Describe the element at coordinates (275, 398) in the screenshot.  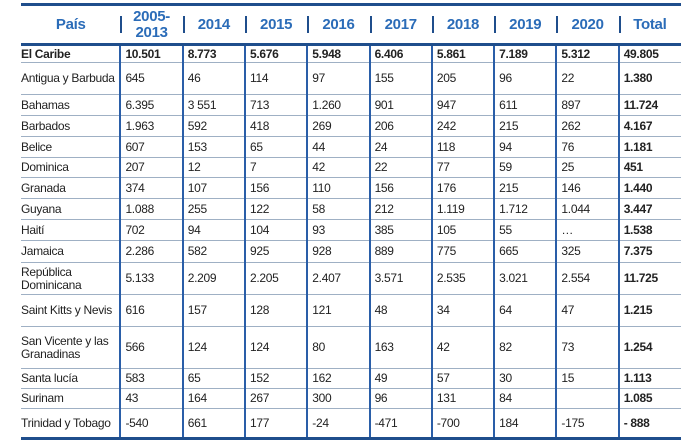
I see `value-cell: 267` at that location.